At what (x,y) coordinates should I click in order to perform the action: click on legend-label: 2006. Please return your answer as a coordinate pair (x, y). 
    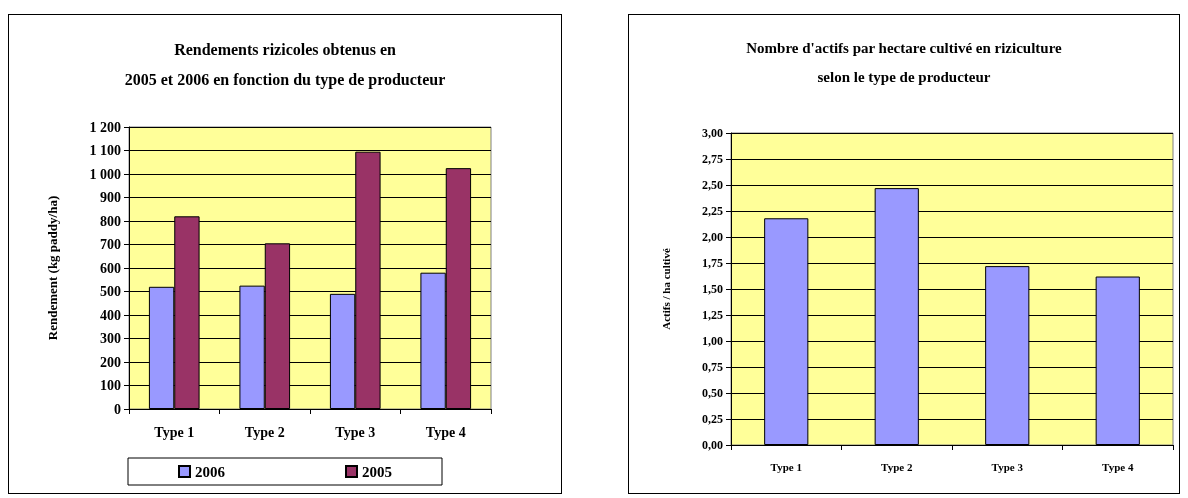
    Looking at the image, I should click on (210, 471).